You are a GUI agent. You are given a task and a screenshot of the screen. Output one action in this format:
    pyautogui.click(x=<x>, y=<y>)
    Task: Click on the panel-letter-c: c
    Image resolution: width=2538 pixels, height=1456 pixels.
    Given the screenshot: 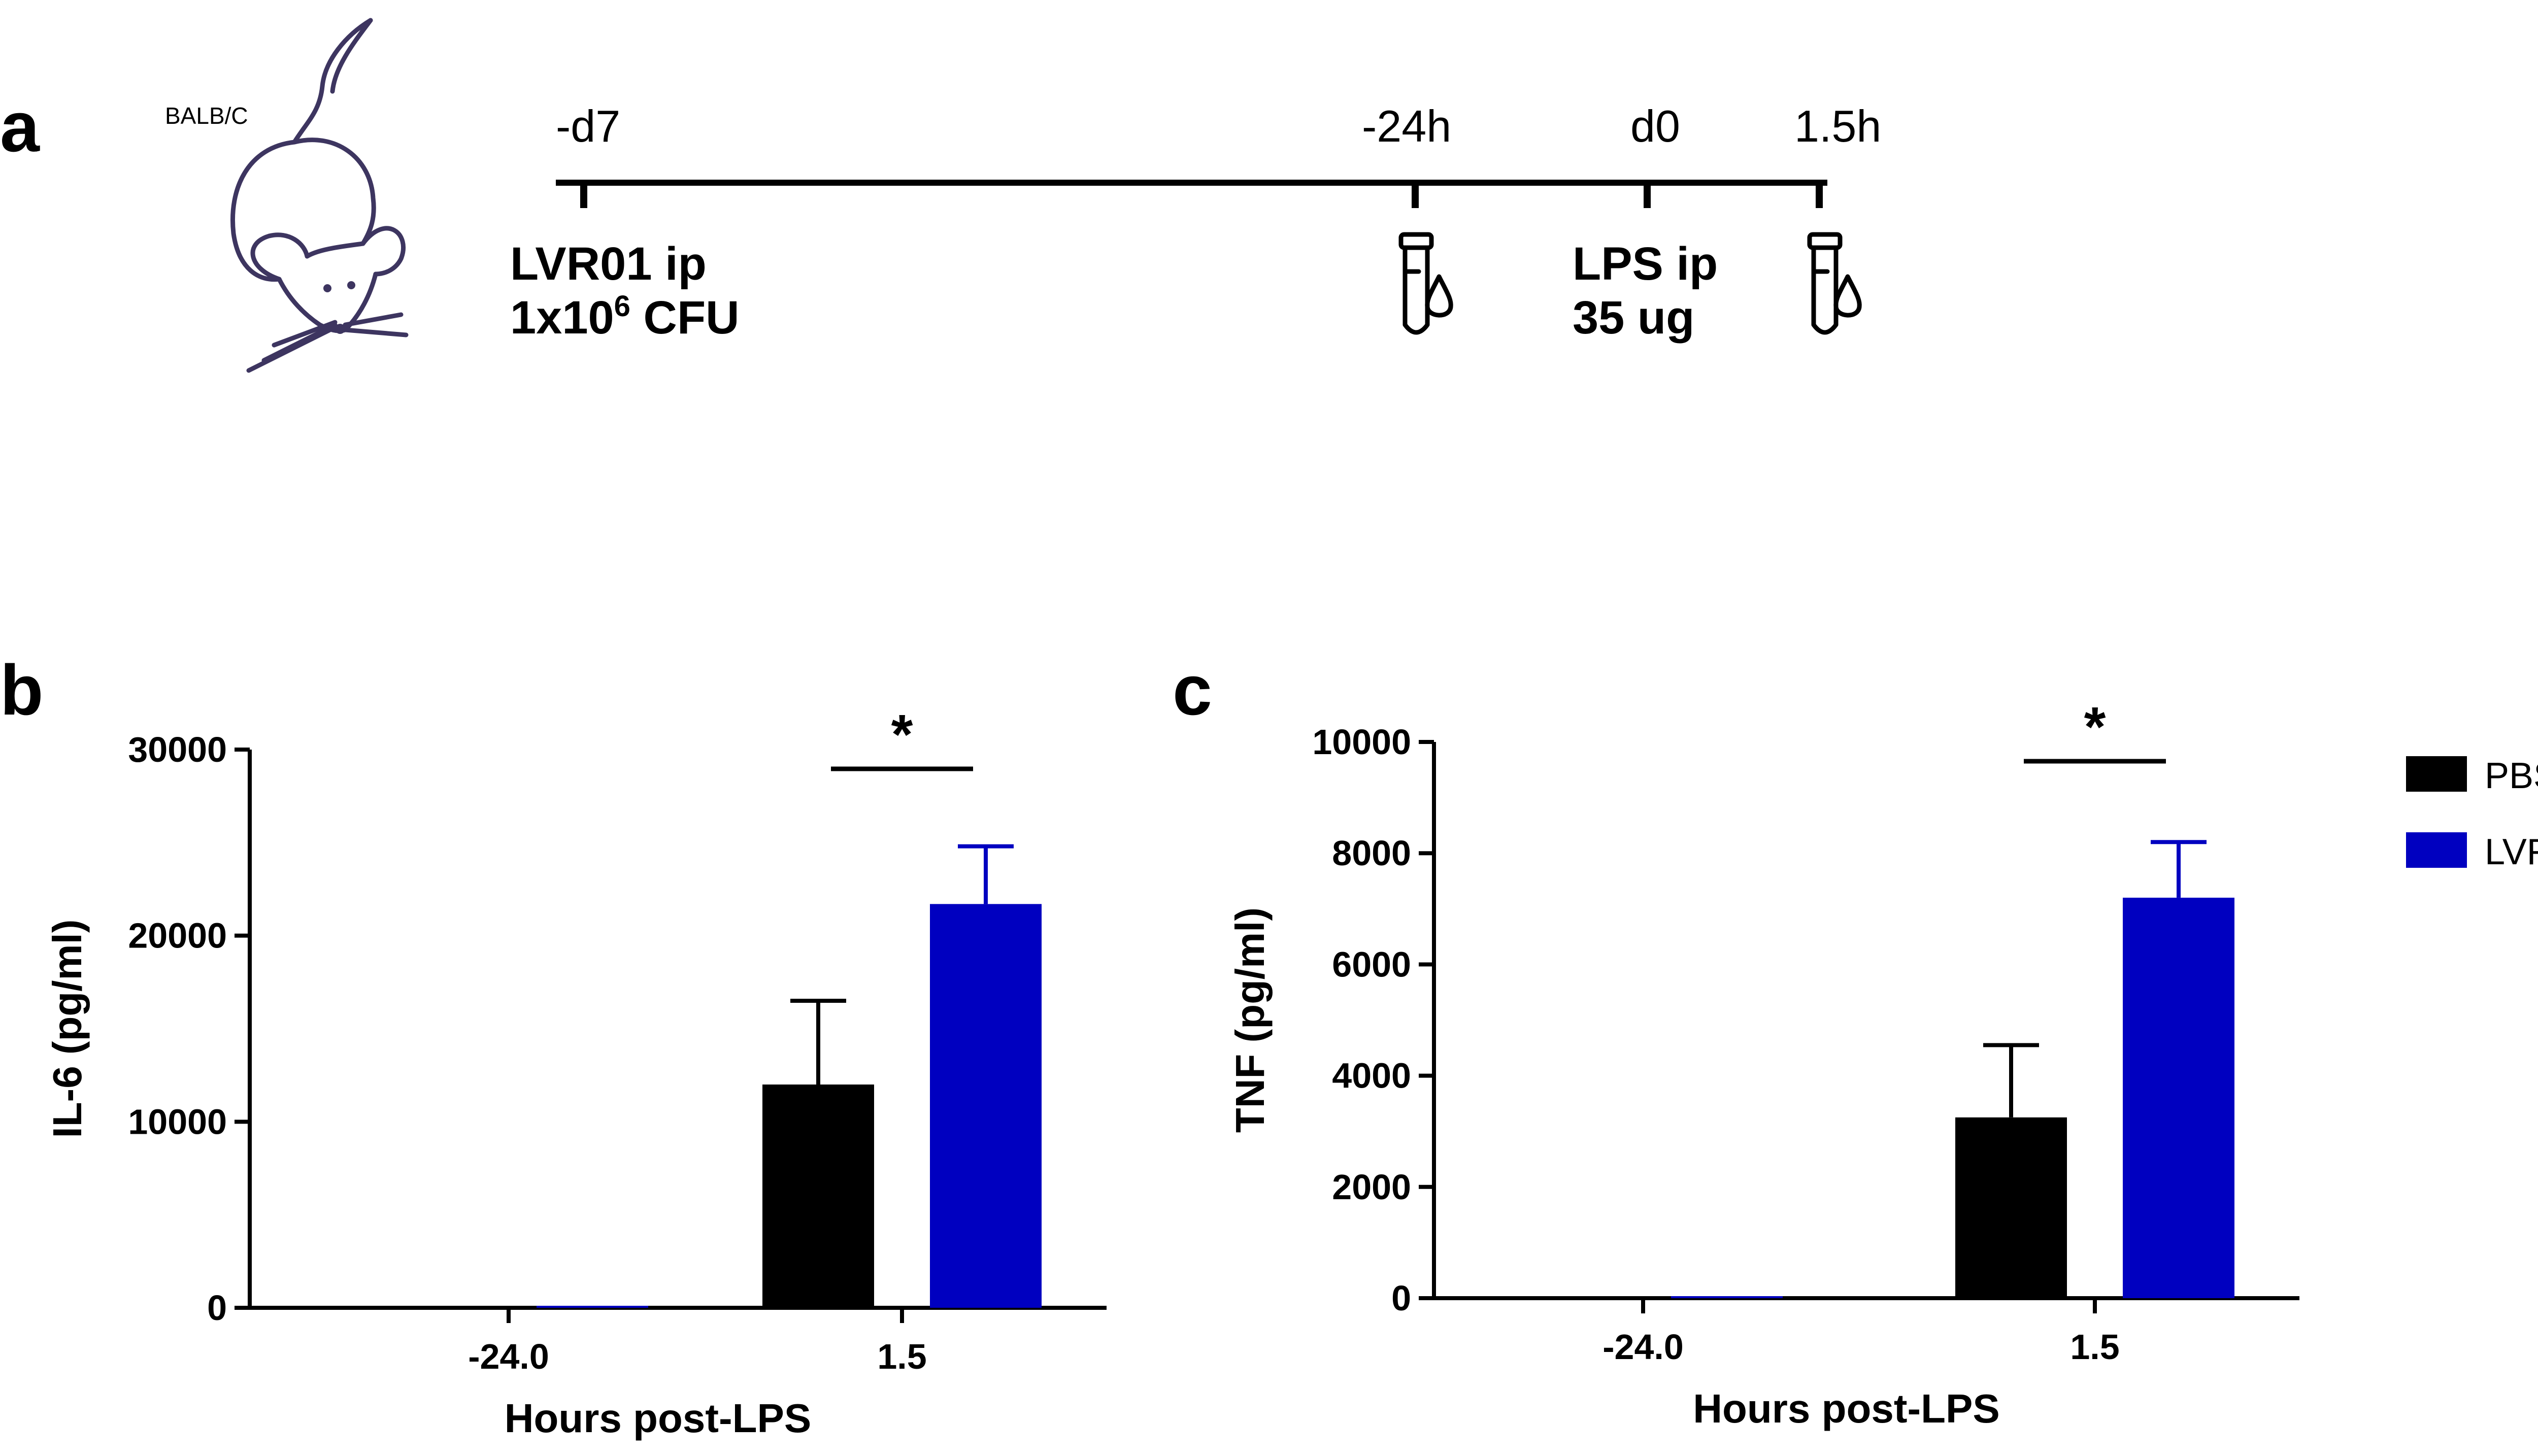 What is the action you would take?
    pyautogui.click(x=1192, y=690)
    